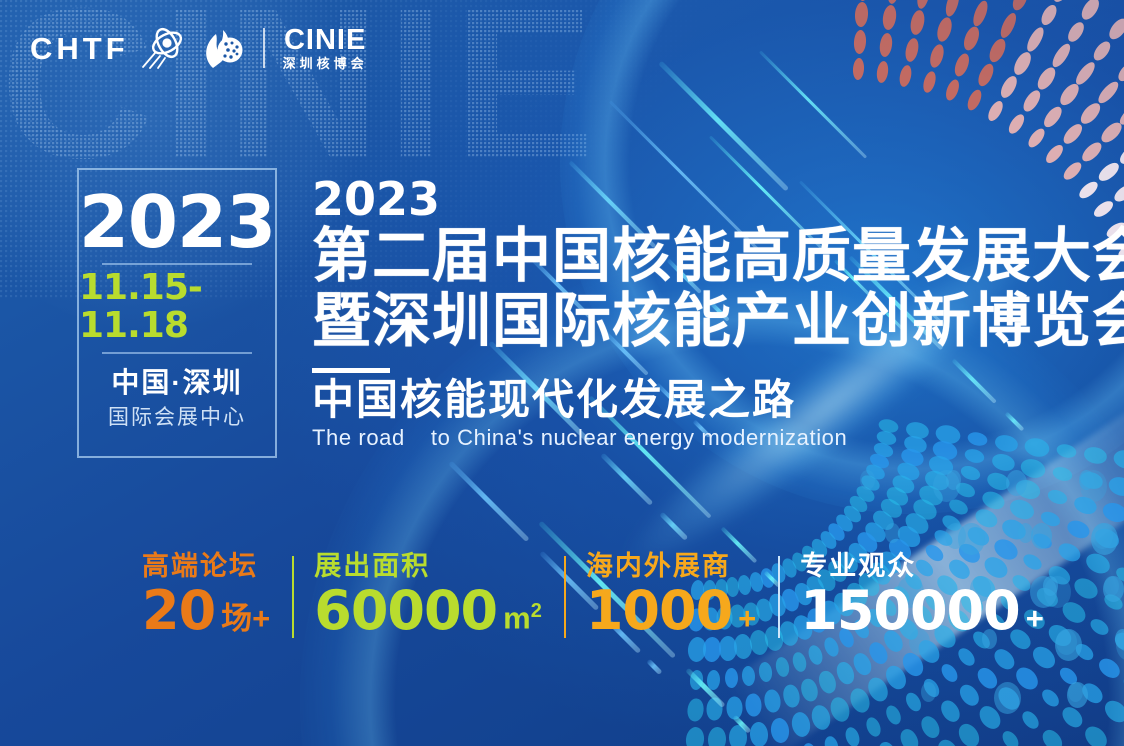 This screenshot has height=746, width=1124. I want to click on stat-item: 高端论坛 20 场+, so click(206, 594).